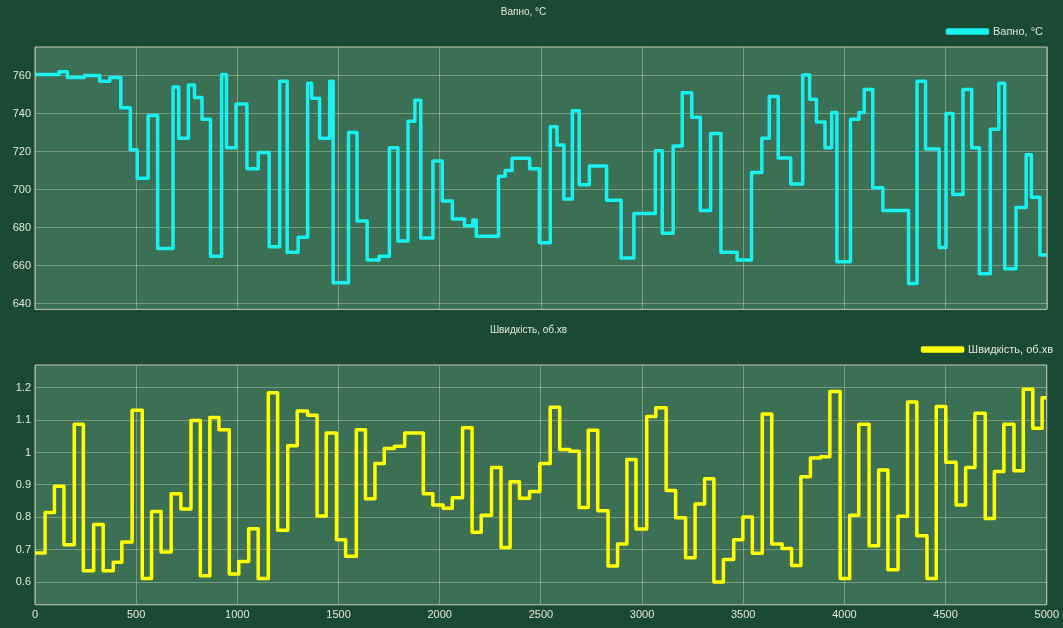  What do you see at coordinates (743, 614) in the screenshot?
I see `x-tick-label: 3500` at bounding box center [743, 614].